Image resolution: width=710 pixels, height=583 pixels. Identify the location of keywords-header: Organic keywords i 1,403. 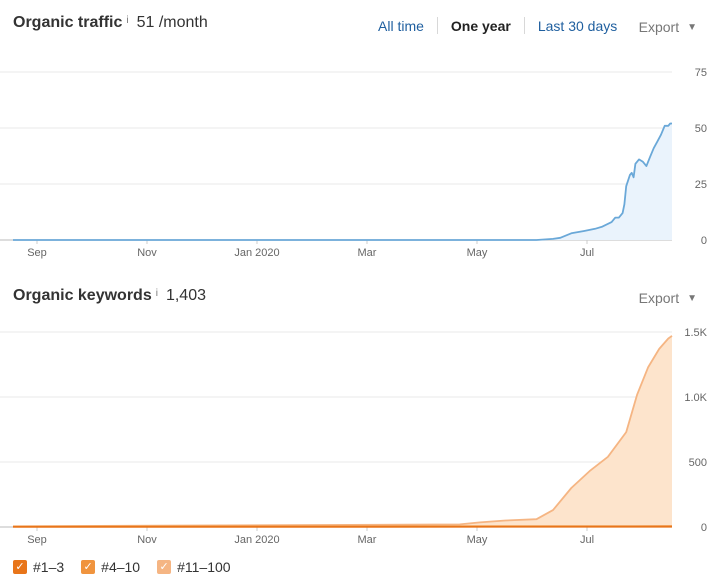
(109, 299).